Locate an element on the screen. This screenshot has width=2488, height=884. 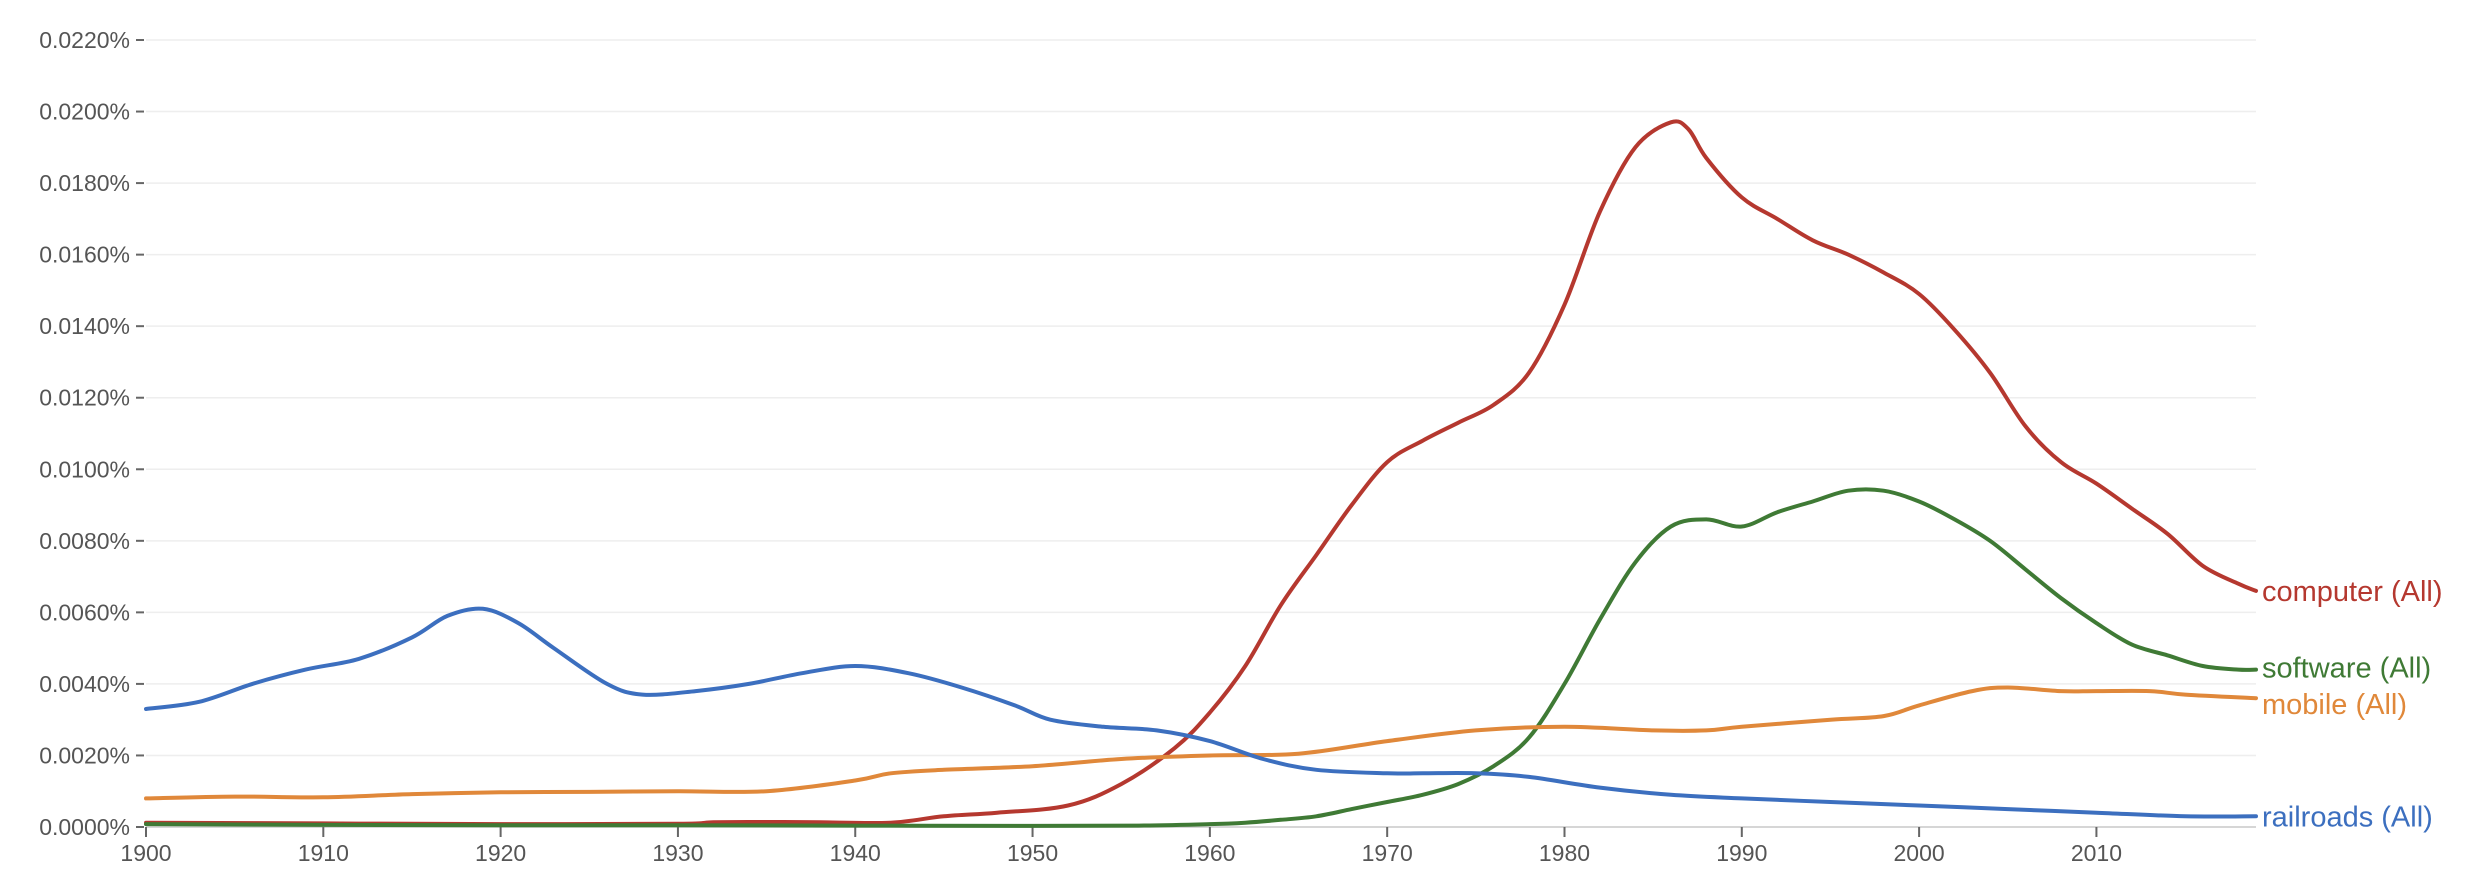
y-tick-label: 0.0180% is located at coordinates (84, 183).